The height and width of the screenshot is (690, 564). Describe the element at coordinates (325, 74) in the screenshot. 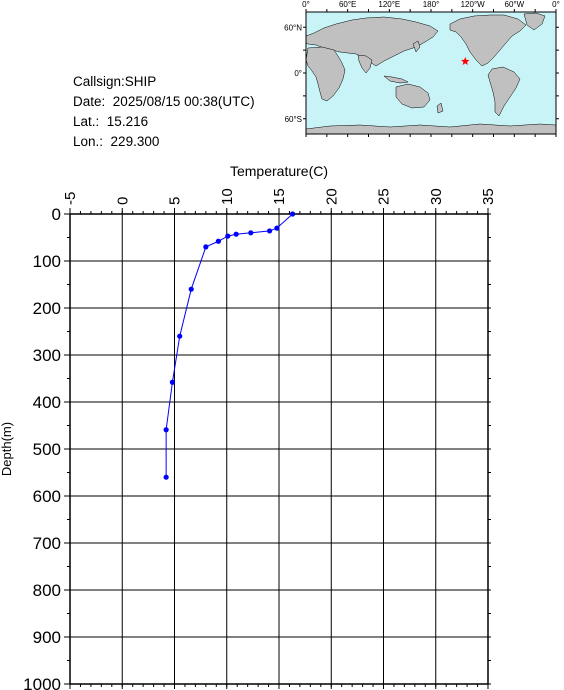

I see `land-africa` at that location.